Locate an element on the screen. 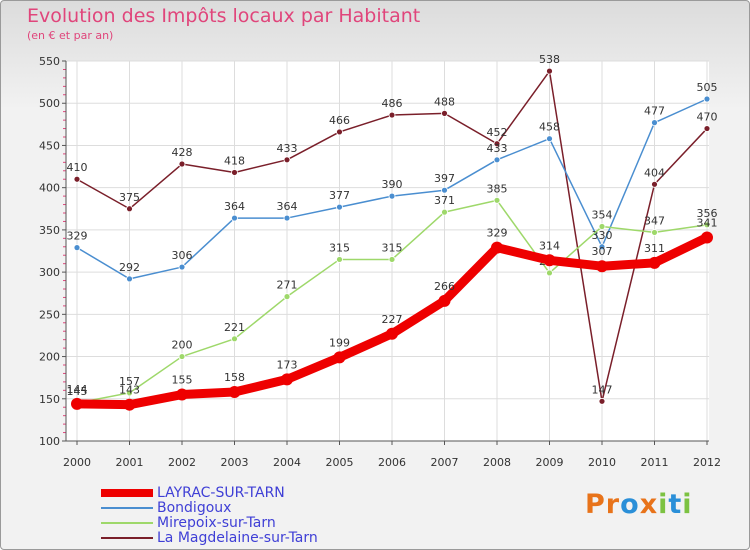 This screenshot has width=750, height=550. data-label: 143 is located at coordinates (129, 390).